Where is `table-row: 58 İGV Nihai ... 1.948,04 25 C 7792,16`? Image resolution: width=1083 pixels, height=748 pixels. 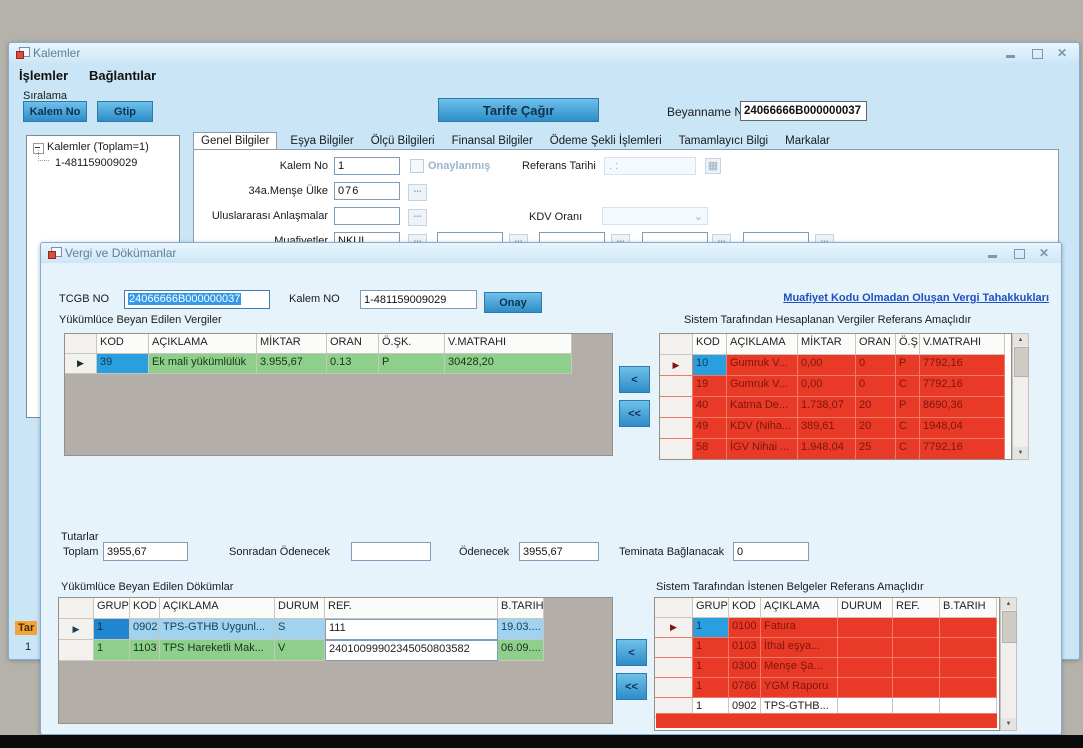 table-row: 58 İGV Nihai ... 1.948,04 25 C 7792,16 is located at coordinates (835, 449).